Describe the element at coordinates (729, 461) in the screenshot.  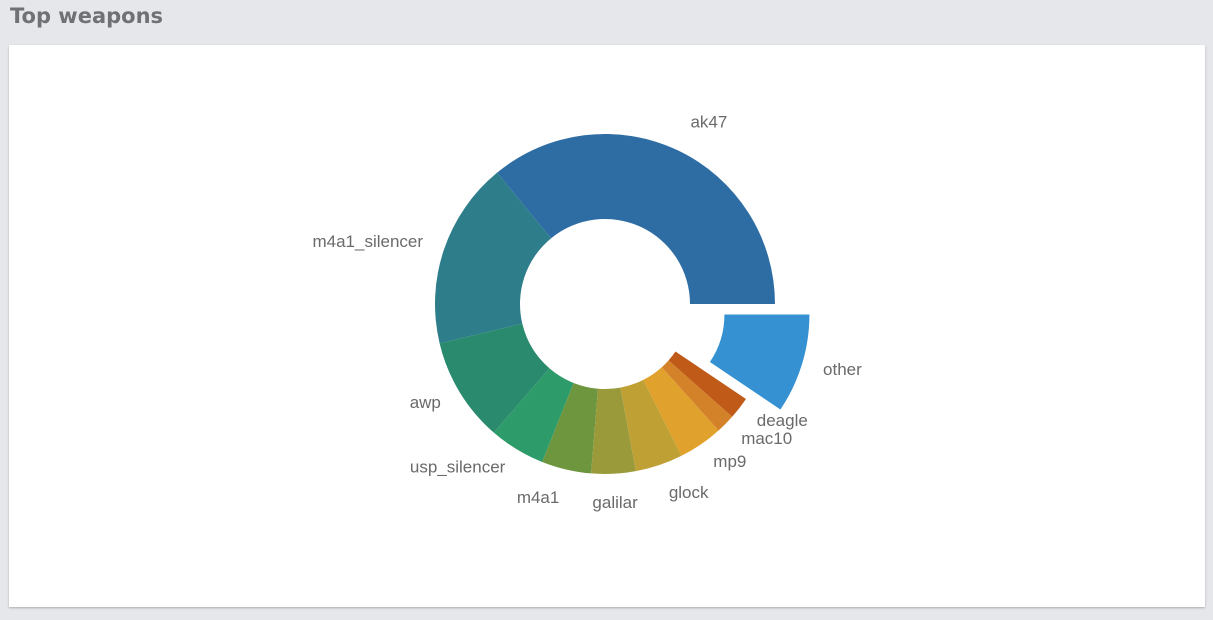
I see `slice-label: mp9` at that location.